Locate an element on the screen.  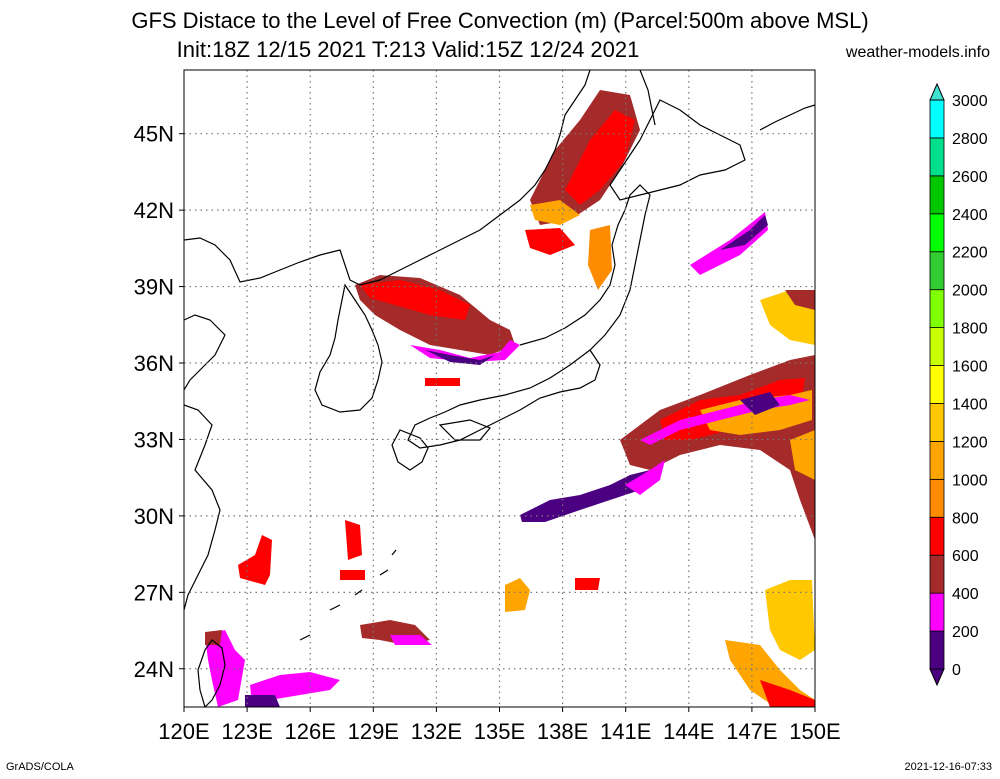
lon-tick-label: 141E is located at coordinates (625, 731).